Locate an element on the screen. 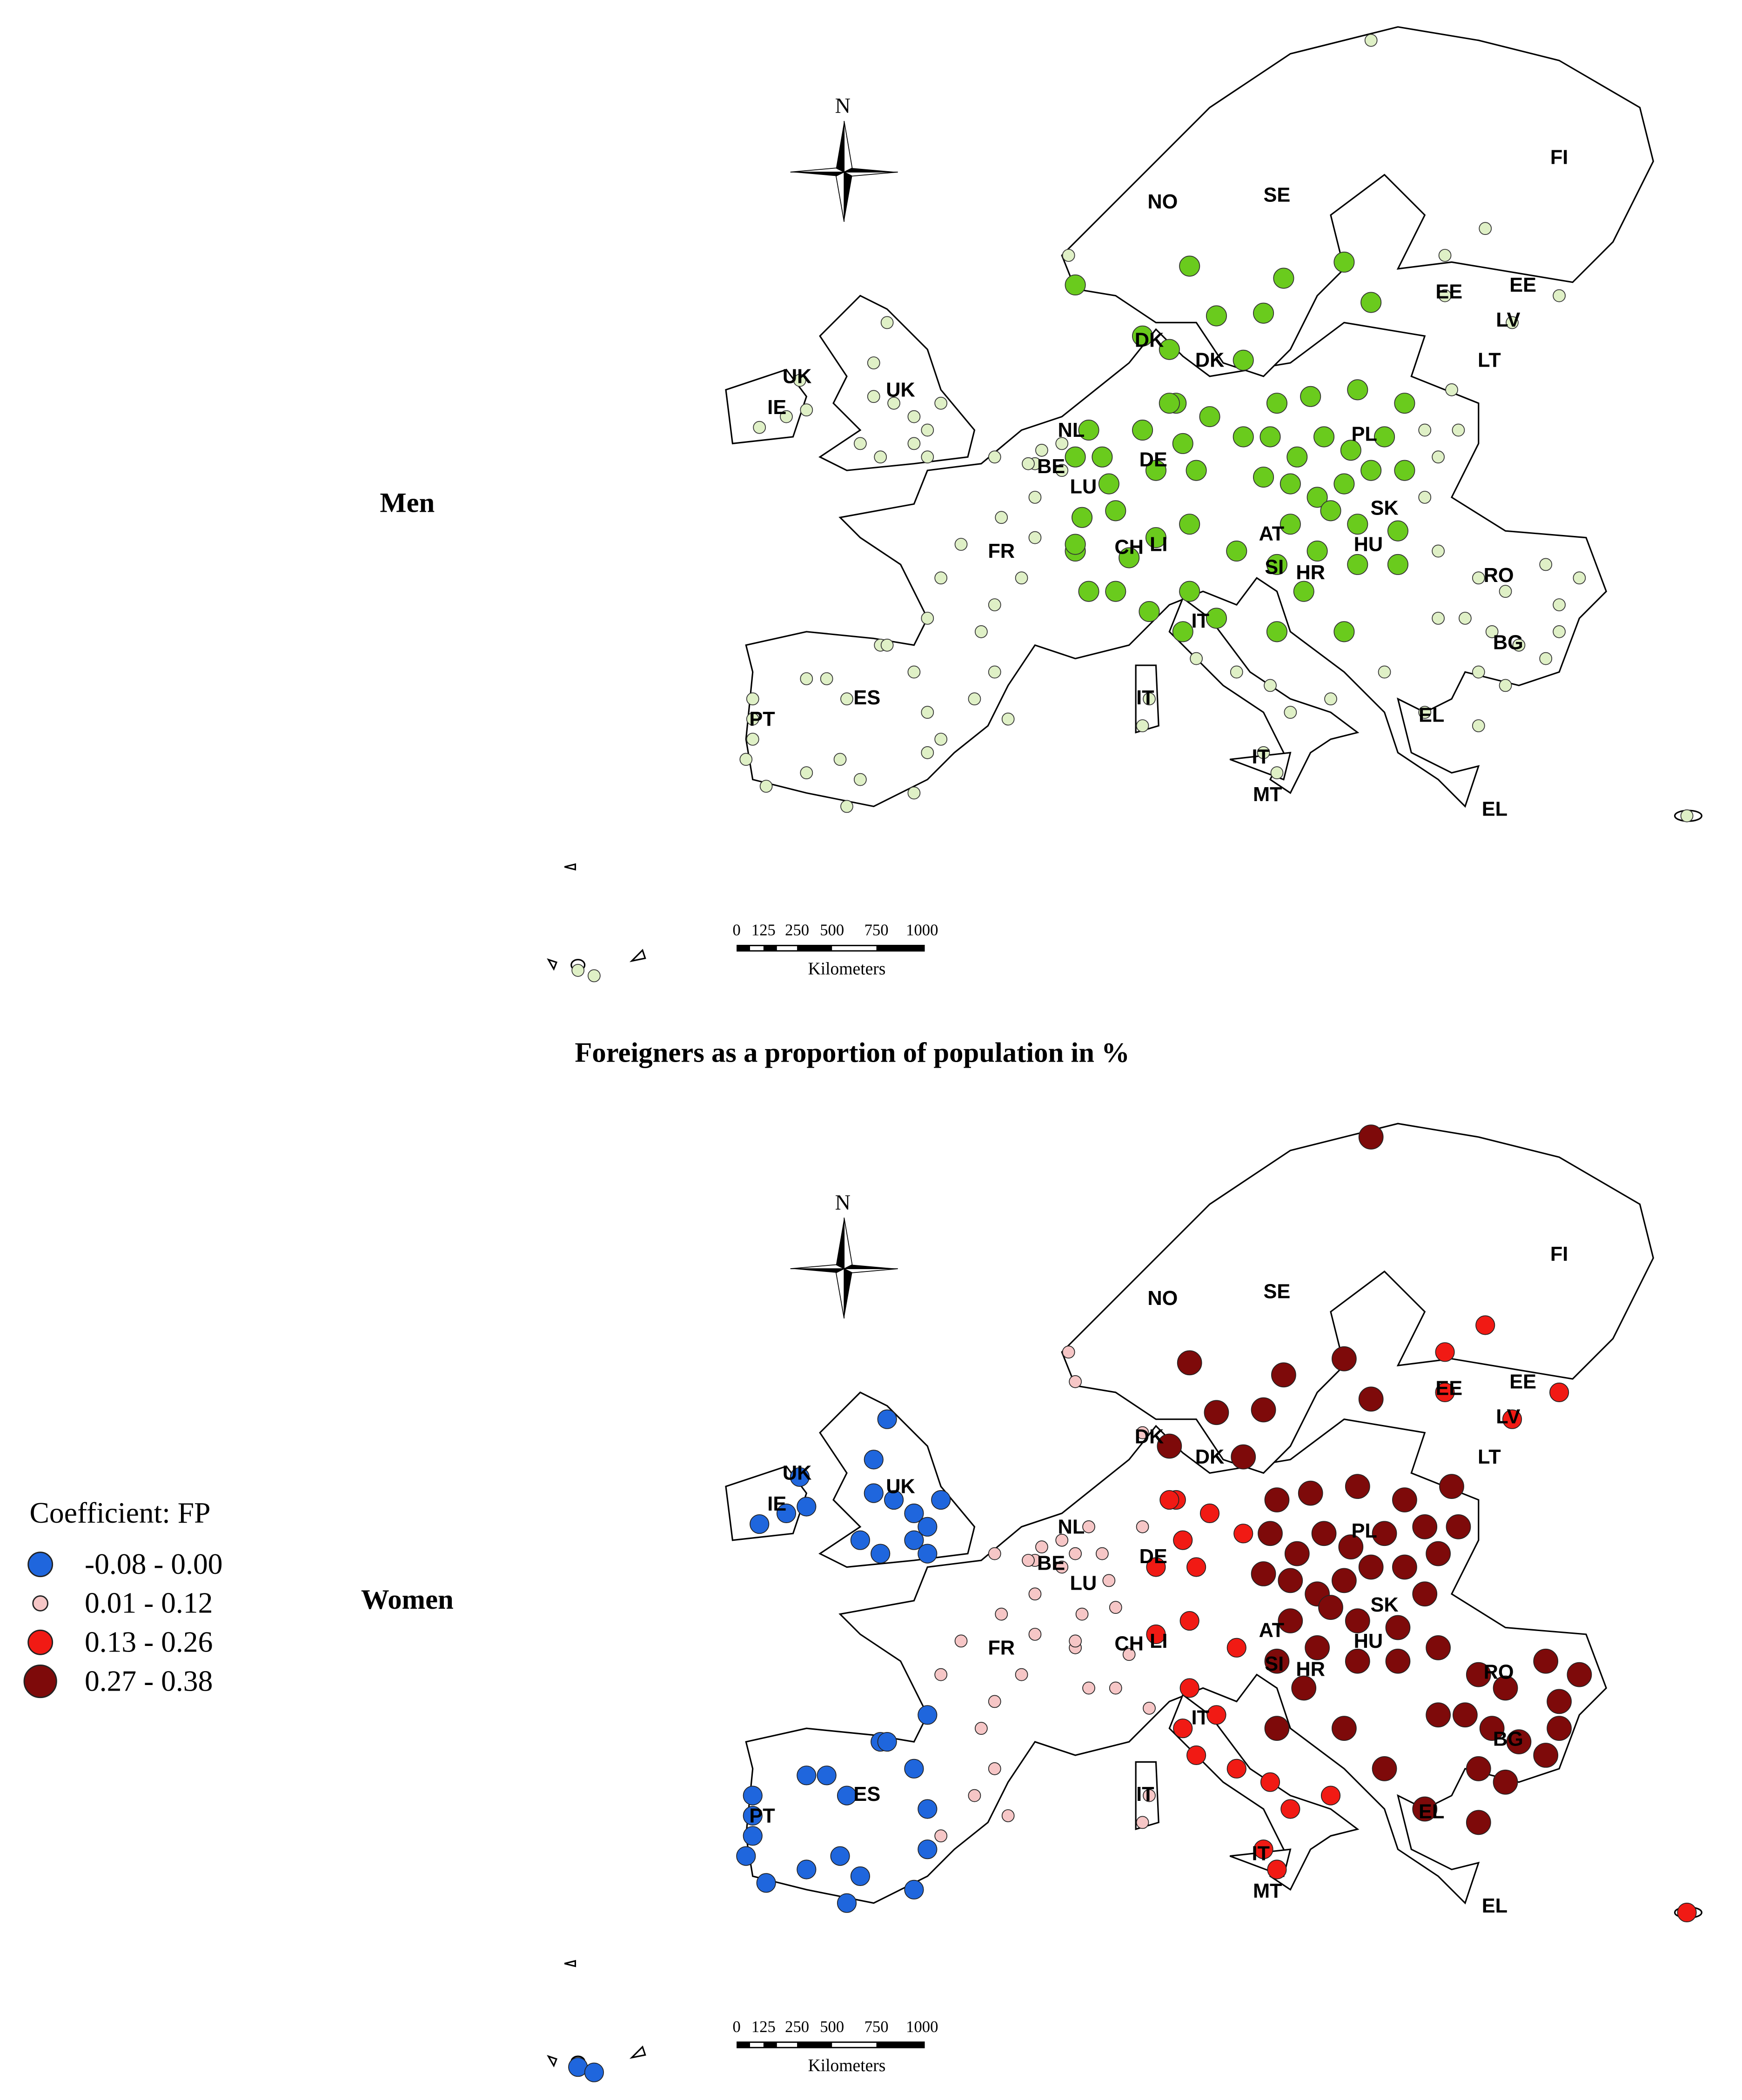 The image size is (1742, 2100). country-label: DK is located at coordinates (1149, 340).